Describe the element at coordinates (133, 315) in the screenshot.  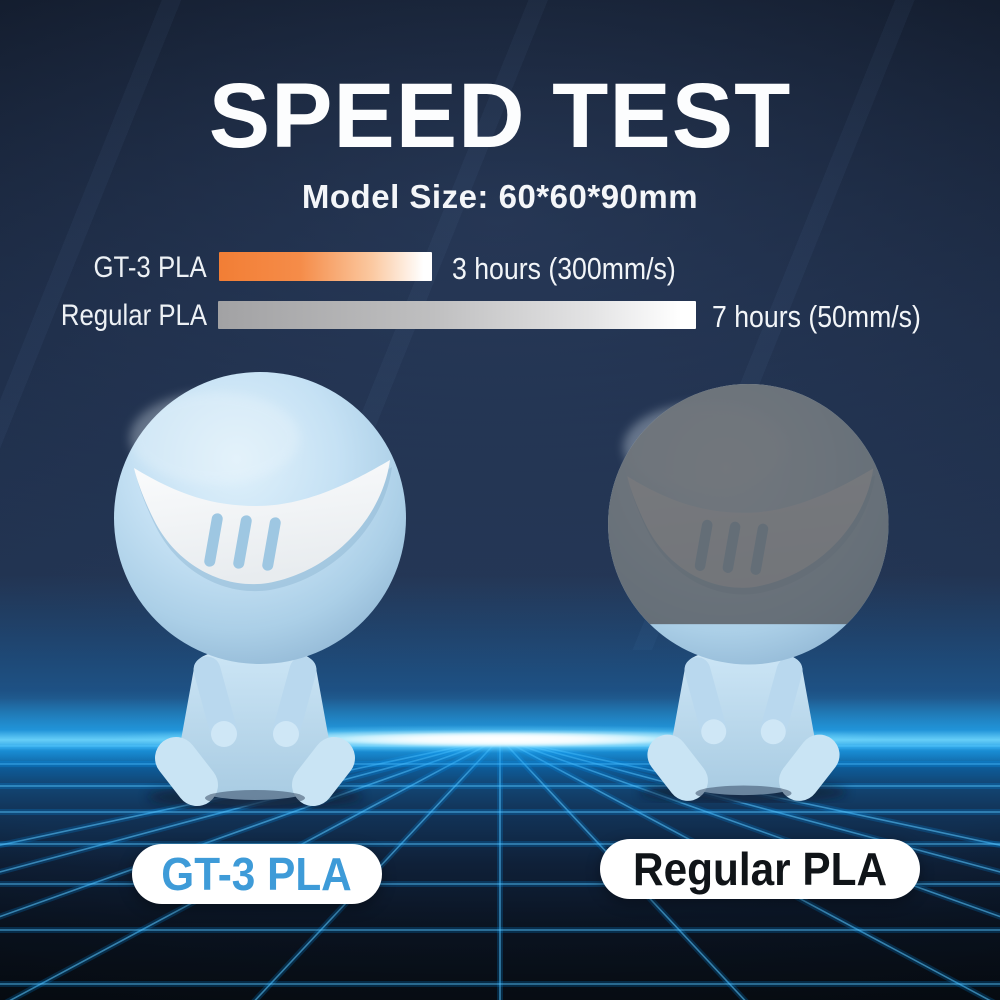
I see `chart-row-label-regular: Regular PLA` at that location.